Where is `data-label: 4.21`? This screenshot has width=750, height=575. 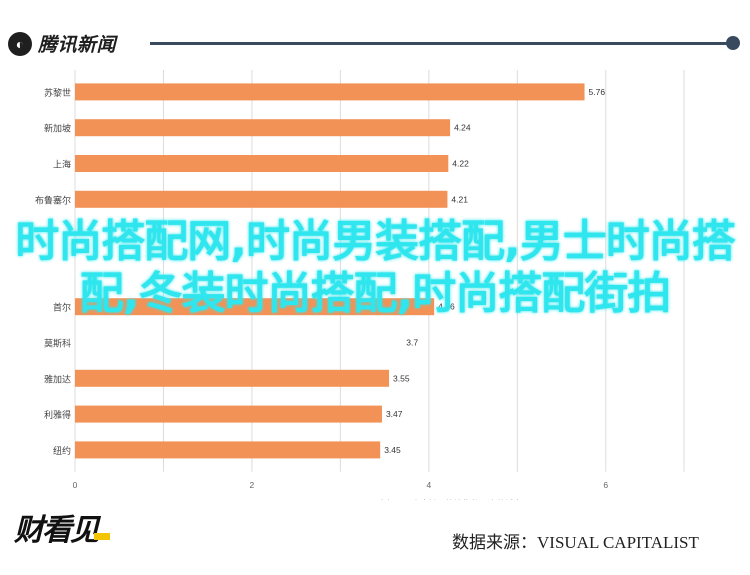
data-label: 4.21 is located at coordinates (459, 199).